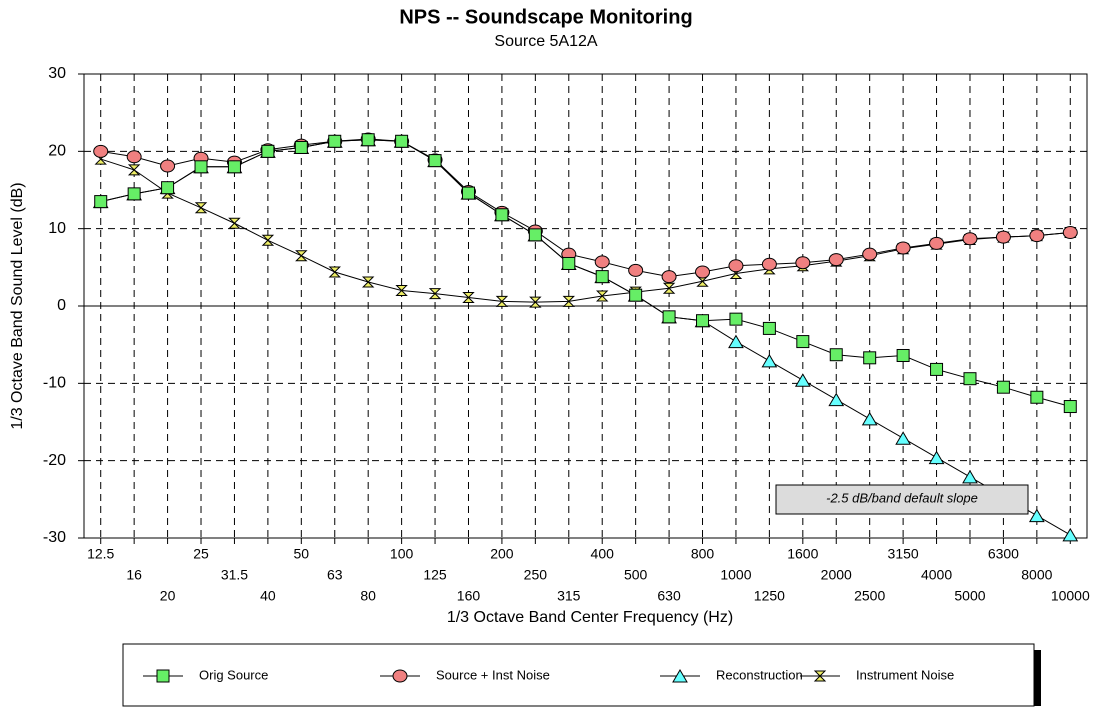 The image size is (1093, 710). What do you see at coordinates (869, 596) in the screenshot?
I see `x-tick-label: 2500` at bounding box center [869, 596].